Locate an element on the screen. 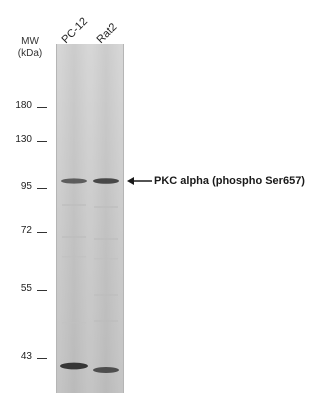 This screenshot has width=331, height=393. membrane-right-edge is located at coordinates (123, 218).